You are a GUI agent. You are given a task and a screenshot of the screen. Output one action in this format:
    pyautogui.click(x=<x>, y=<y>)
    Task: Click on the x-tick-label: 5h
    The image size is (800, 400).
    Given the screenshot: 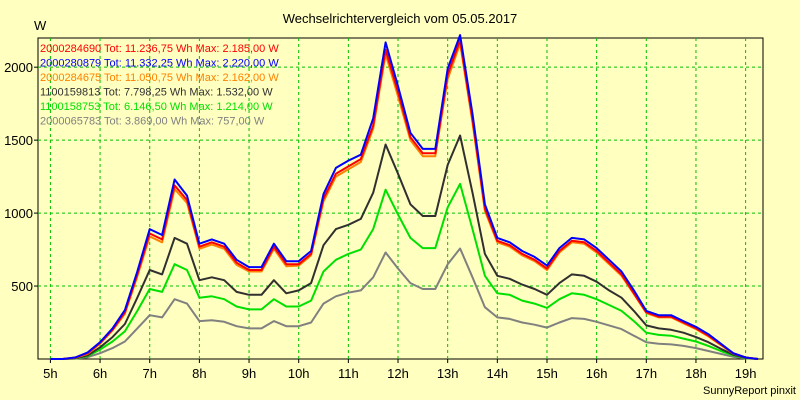 What is the action you would take?
    pyautogui.click(x=50, y=373)
    